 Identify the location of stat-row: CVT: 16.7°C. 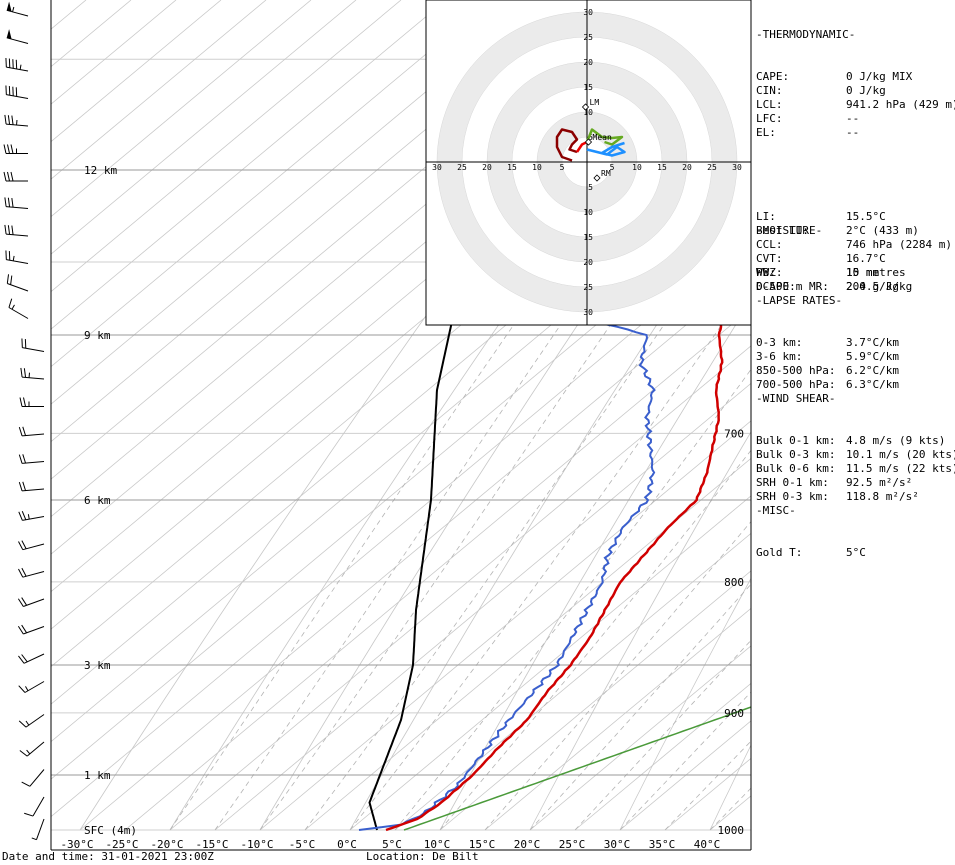
(821, 259).